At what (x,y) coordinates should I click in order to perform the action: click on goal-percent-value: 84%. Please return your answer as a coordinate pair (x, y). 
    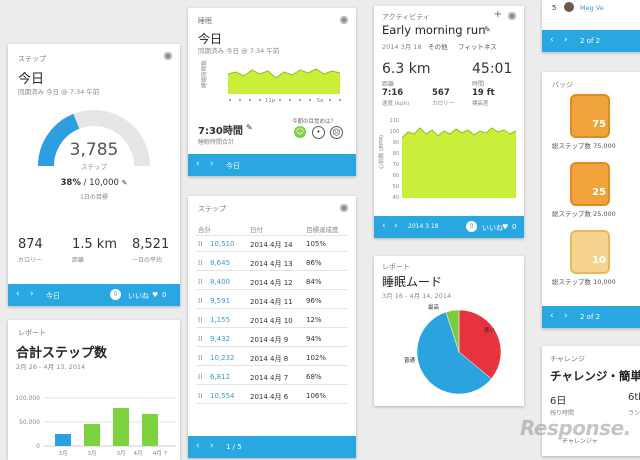
    Looking at the image, I should click on (314, 282).